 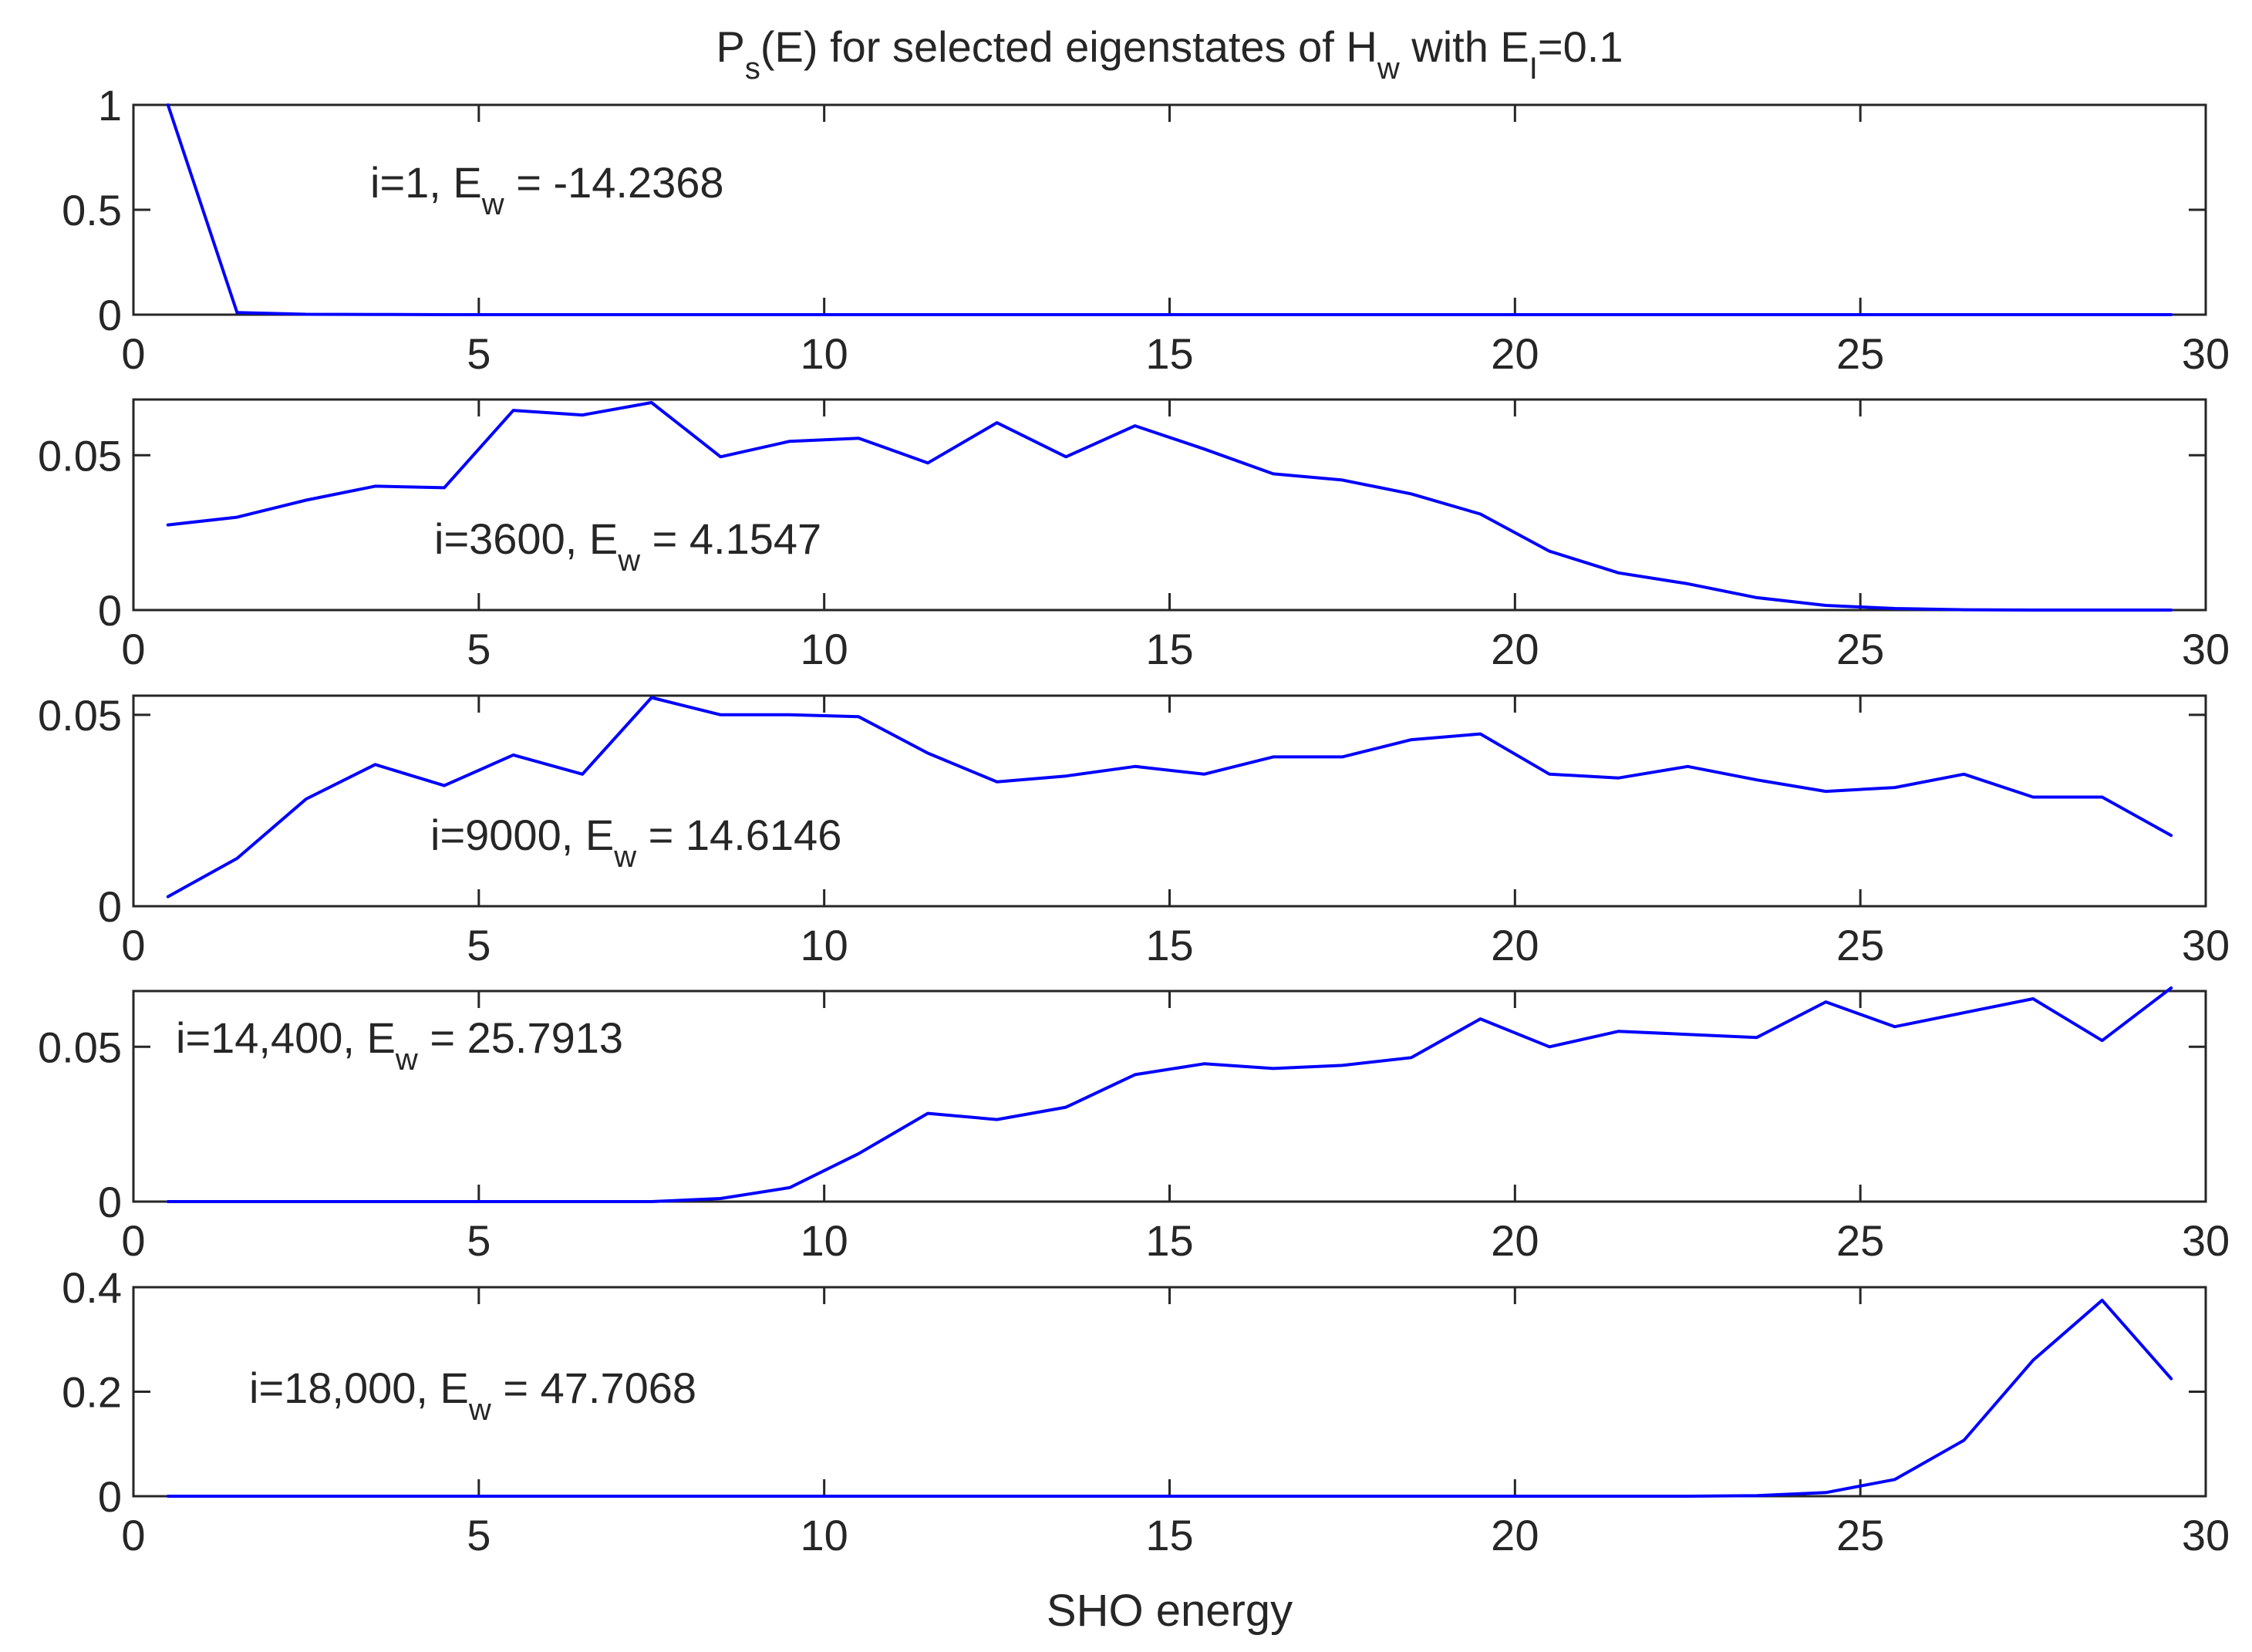 What do you see at coordinates (473, 1396) in the screenshot?
I see `panel-annotation: i=18,000, Ew = 47.7068` at bounding box center [473, 1396].